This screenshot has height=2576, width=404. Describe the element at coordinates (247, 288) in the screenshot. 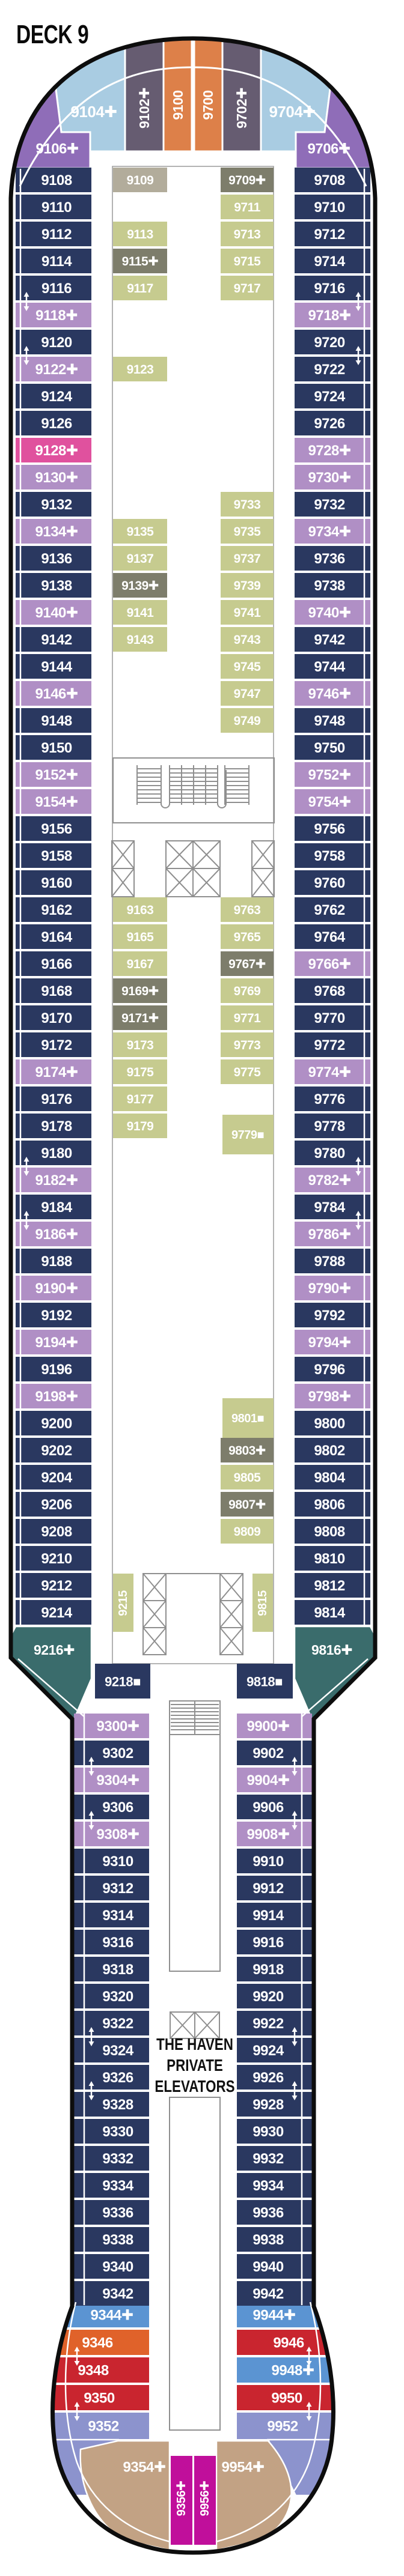

I see `cabin-9717: 9717` at that location.